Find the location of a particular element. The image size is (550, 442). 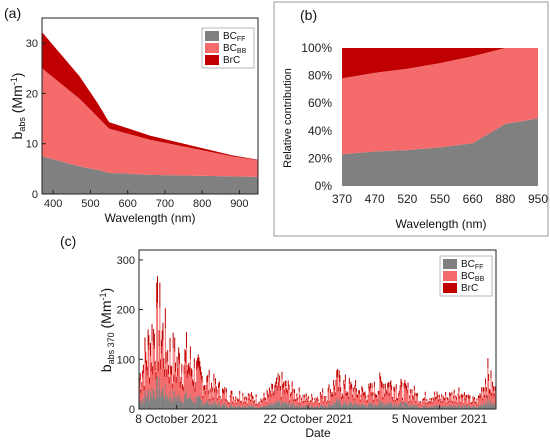

panel-c-ylabel: babs 370 (Mm-1) is located at coordinates (107, 330).